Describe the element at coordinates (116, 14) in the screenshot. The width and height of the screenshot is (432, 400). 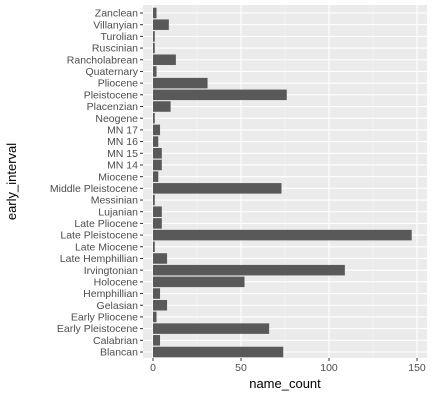
I see `y-tick-label: Zanclean` at that location.